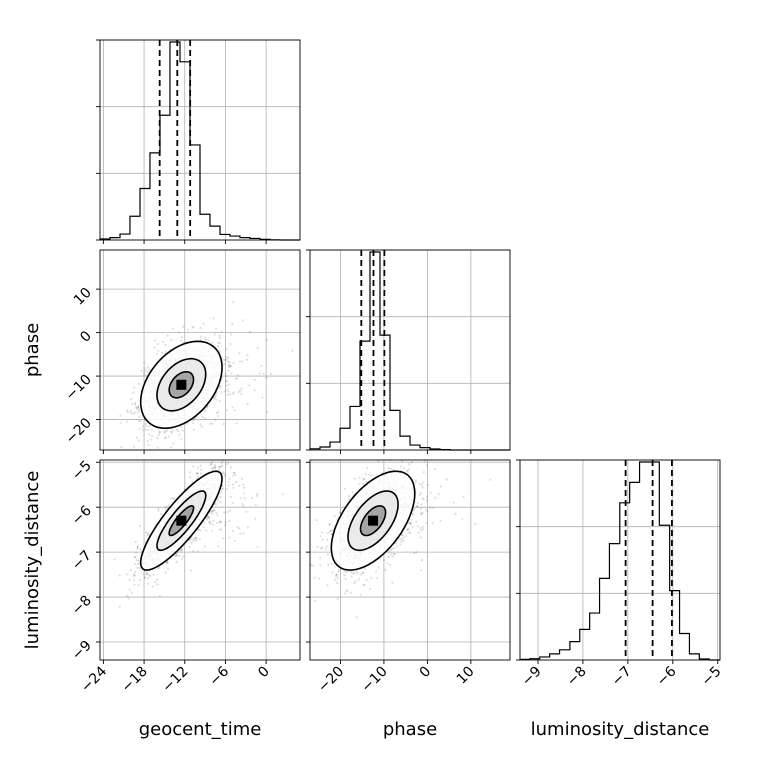 This screenshot has width=760, height=760. What do you see at coordinates (82, 516) in the screenshot?
I see `y-tick-label: −6` at bounding box center [82, 516].